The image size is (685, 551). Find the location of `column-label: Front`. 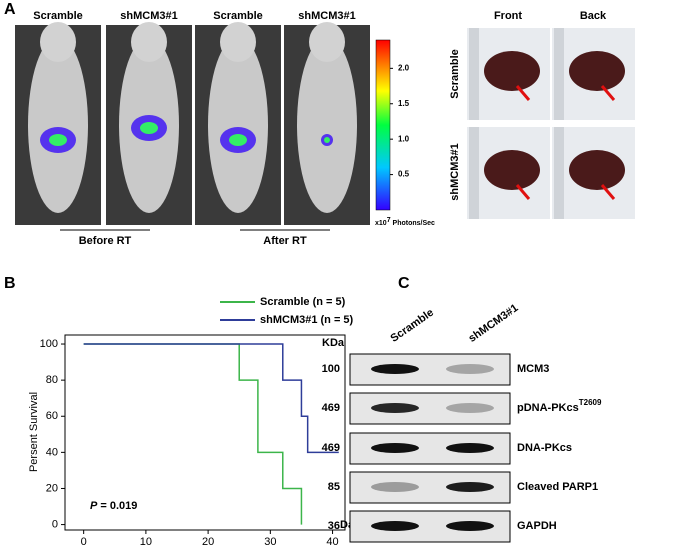

column-label: Front is located at coordinates (508, 16).